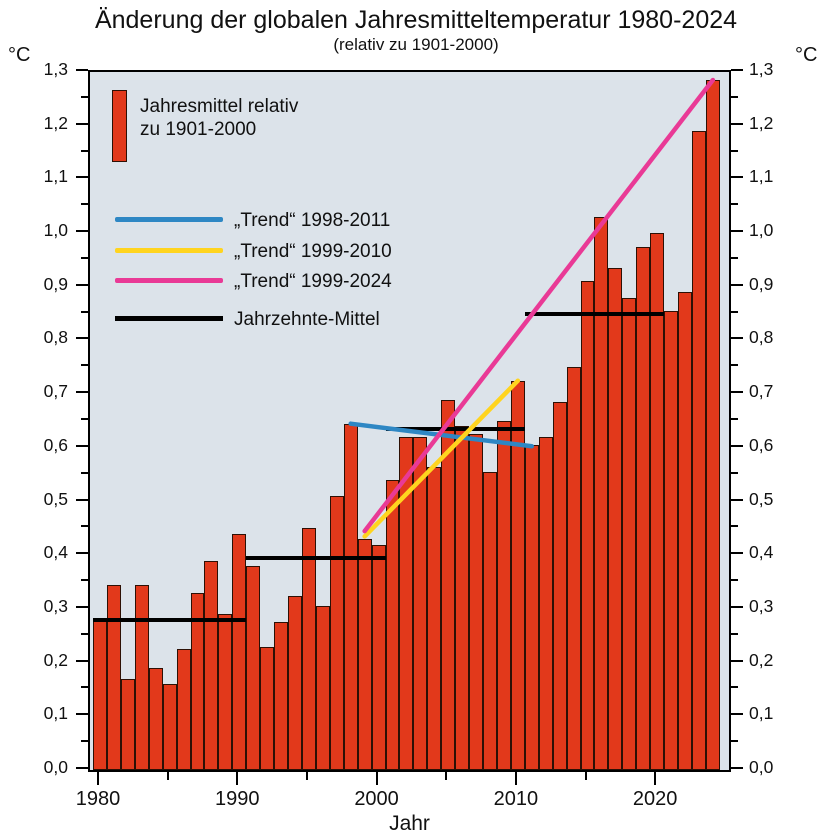  I want to click on bar-1997, so click(336, 633).